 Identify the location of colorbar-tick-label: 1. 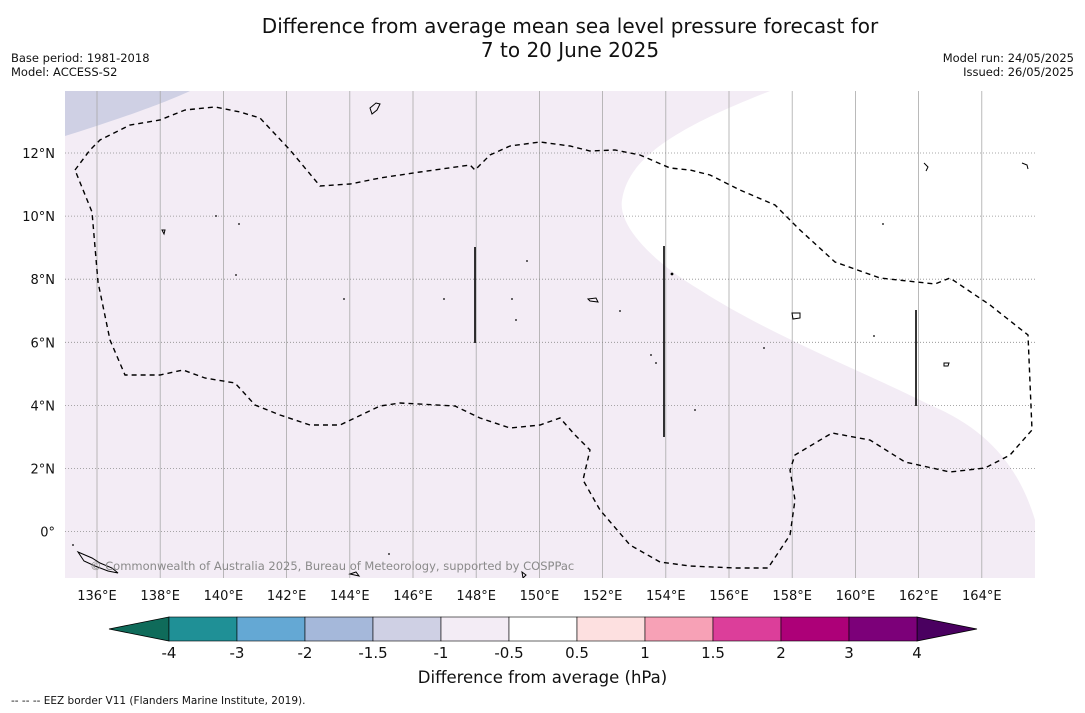
(645, 653).